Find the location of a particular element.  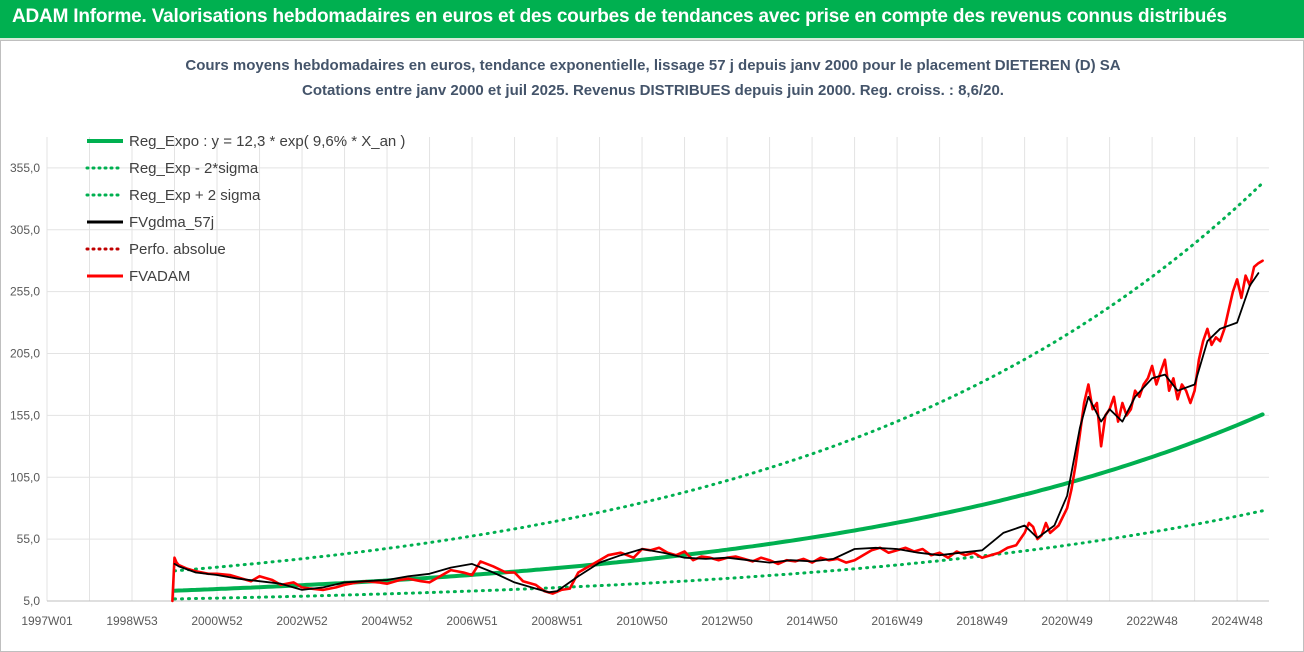

x-tick-label: 2014W50 is located at coordinates (812, 621).